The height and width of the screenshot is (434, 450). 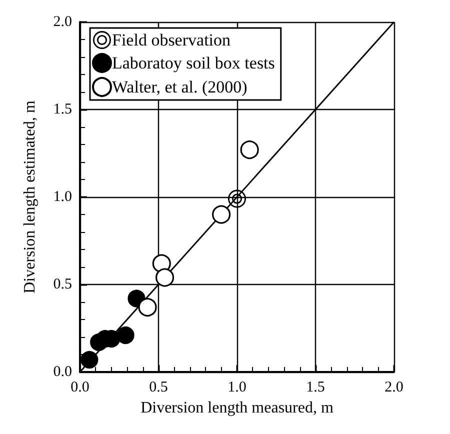 What do you see at coordinates (62, 197) in the screenshot?
I see `y-tick-label: 1.0` at bounding box center [62, 197].